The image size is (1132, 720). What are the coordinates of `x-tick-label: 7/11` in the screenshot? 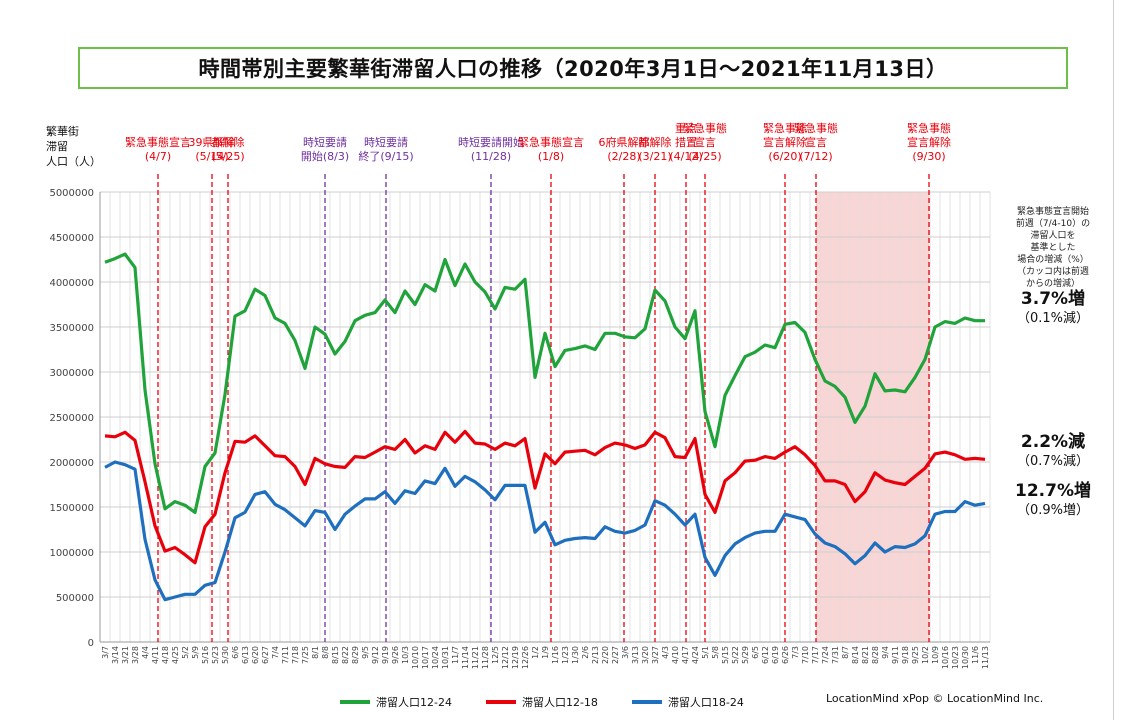 It's located at (285, 655).